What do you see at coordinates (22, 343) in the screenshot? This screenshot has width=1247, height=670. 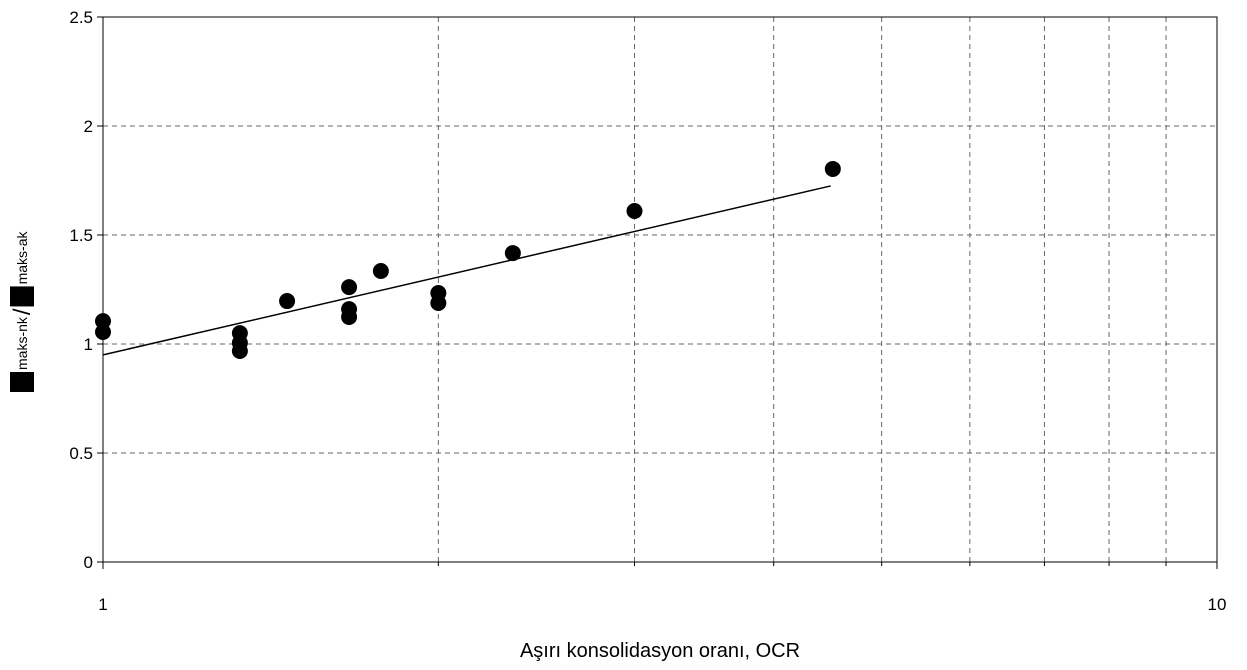 I see `y-label-part: maks-nk` at bounding box center [22, 343].